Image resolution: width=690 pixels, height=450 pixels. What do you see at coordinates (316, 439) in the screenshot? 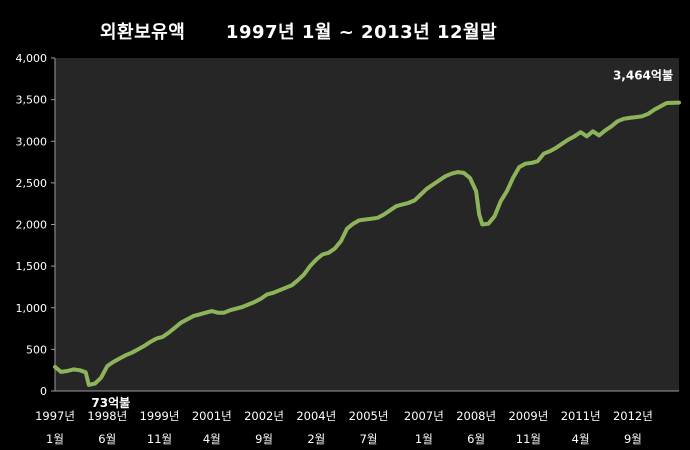
I see `x-tick-month: 2월` at bounding box center [316, 439].